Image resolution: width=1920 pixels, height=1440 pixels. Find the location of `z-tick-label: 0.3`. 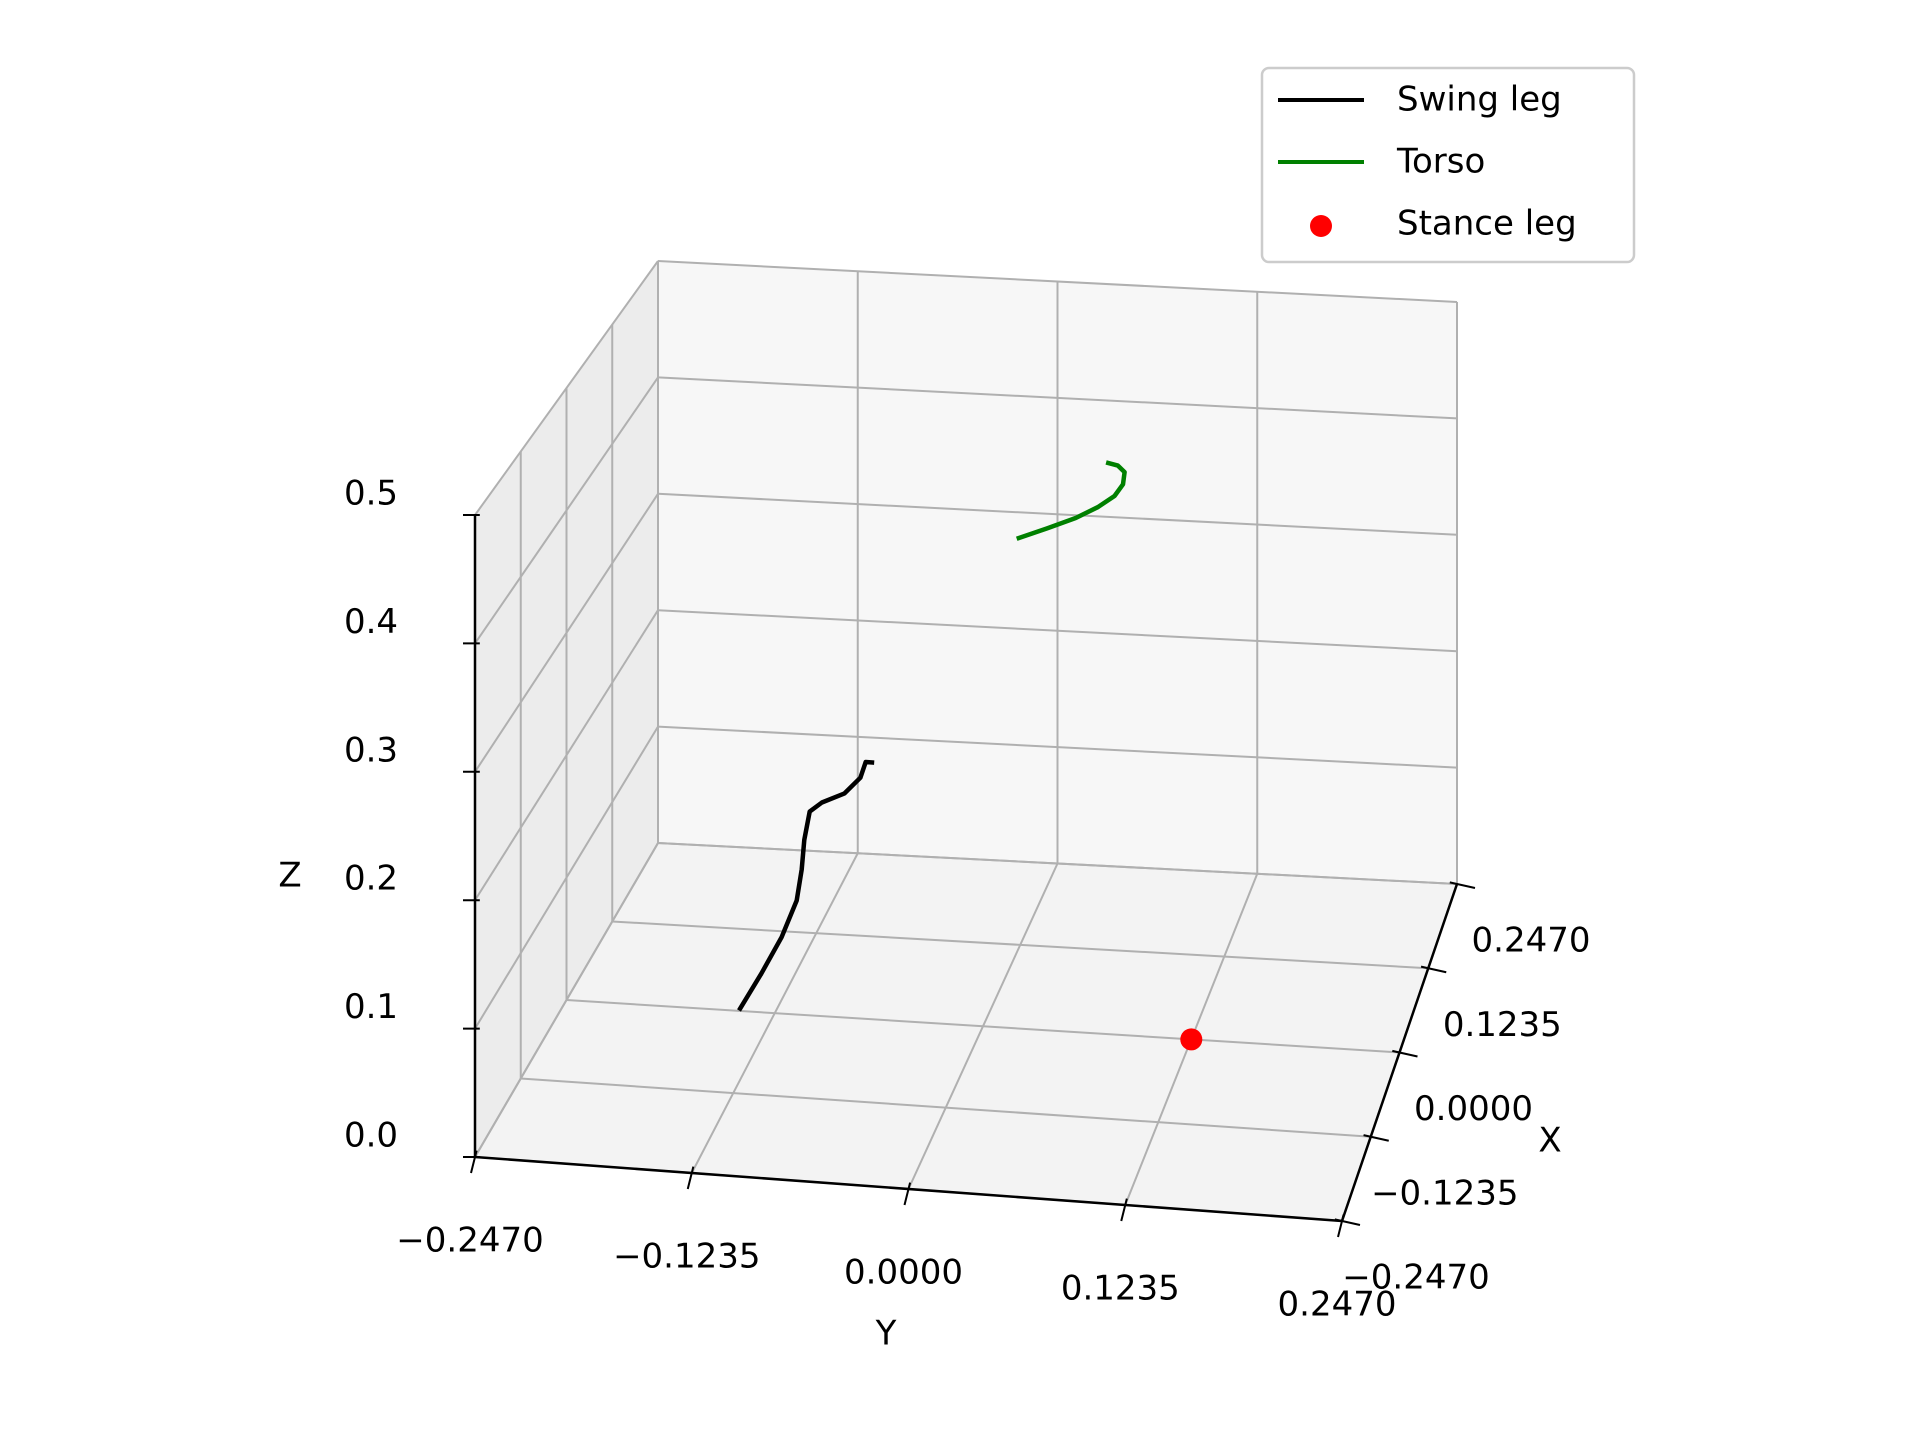

z-tick-label: 0.3 is located at coordinates (371, 750).